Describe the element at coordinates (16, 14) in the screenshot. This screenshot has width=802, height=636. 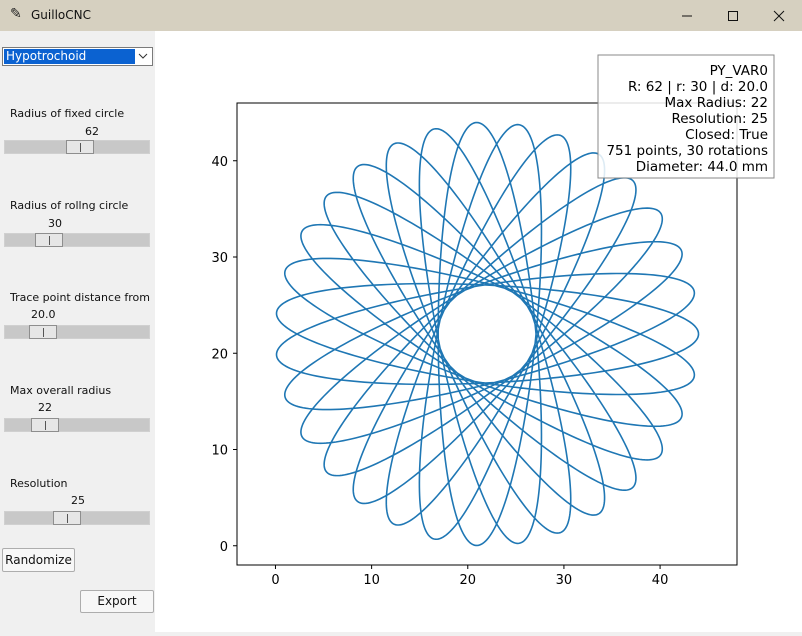
I see `feather-icon: ✎` at that location.